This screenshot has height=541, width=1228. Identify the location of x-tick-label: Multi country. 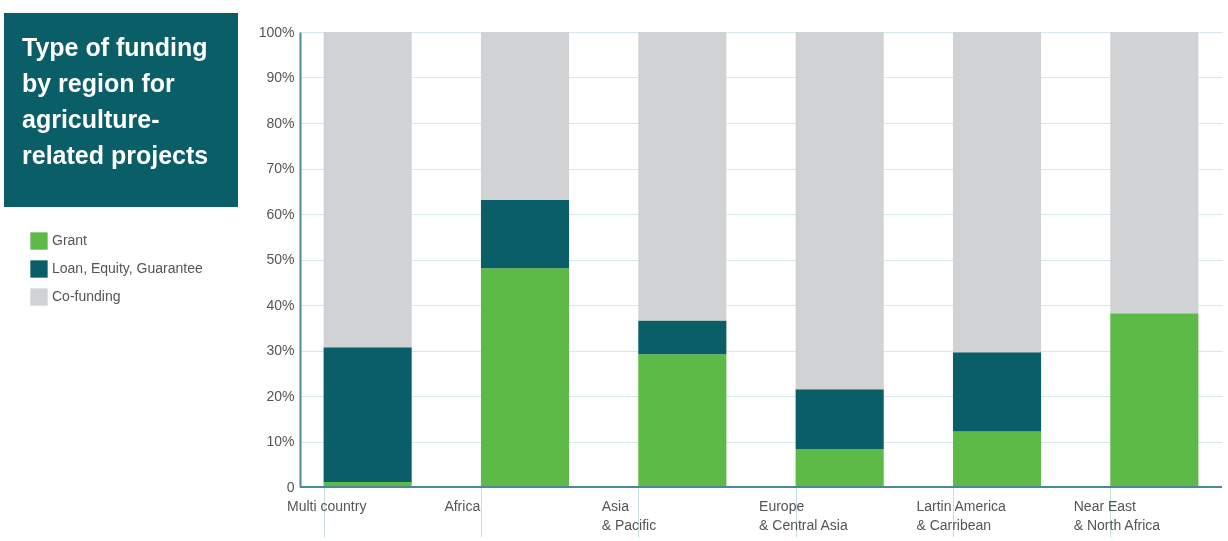
(327, 505).